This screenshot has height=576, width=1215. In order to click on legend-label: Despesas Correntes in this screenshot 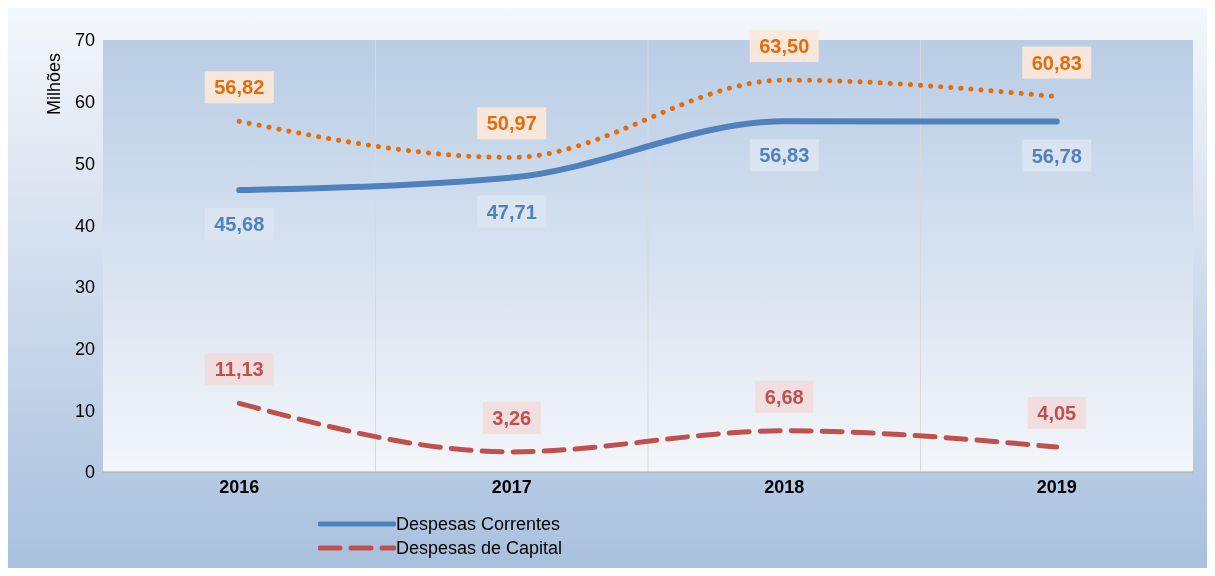, I will do `click(478, 524)`.